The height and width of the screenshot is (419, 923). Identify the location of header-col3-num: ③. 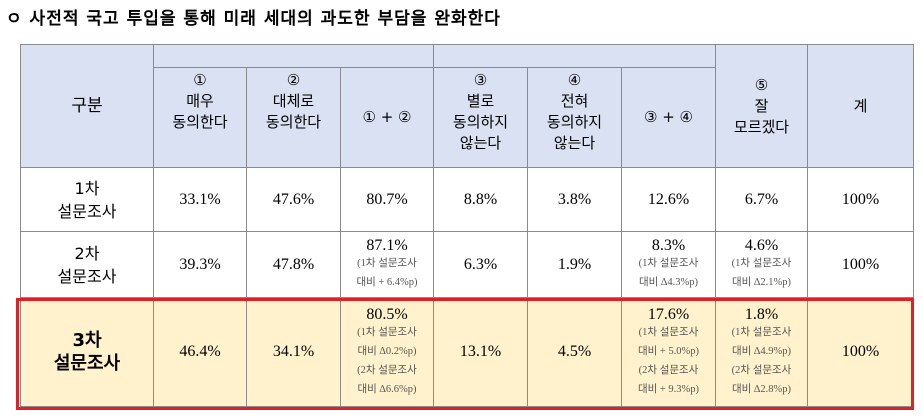
(480, 80).